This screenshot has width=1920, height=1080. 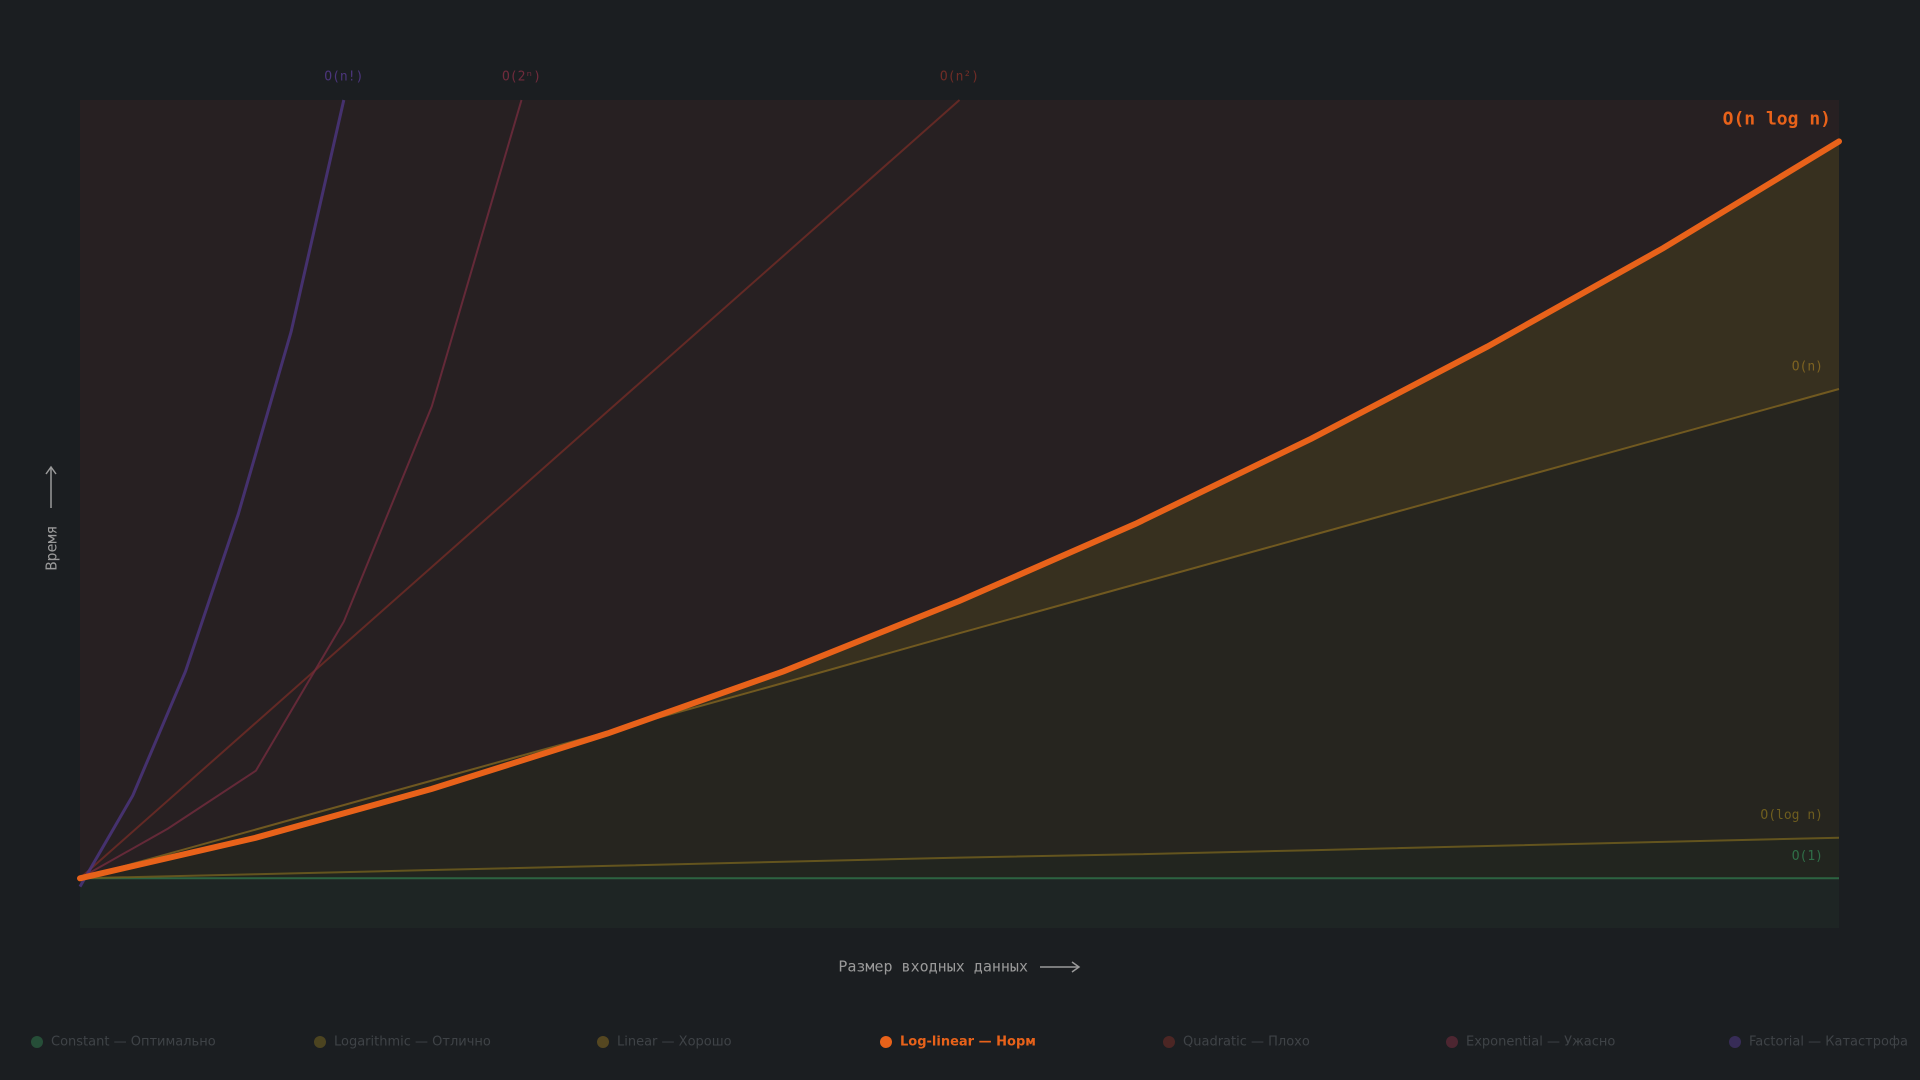 What do you see at coordinates (674, 1042) in the screenshot?
I see `legend-label: Linear — Хорошо` at bounding box center [674, 1042].